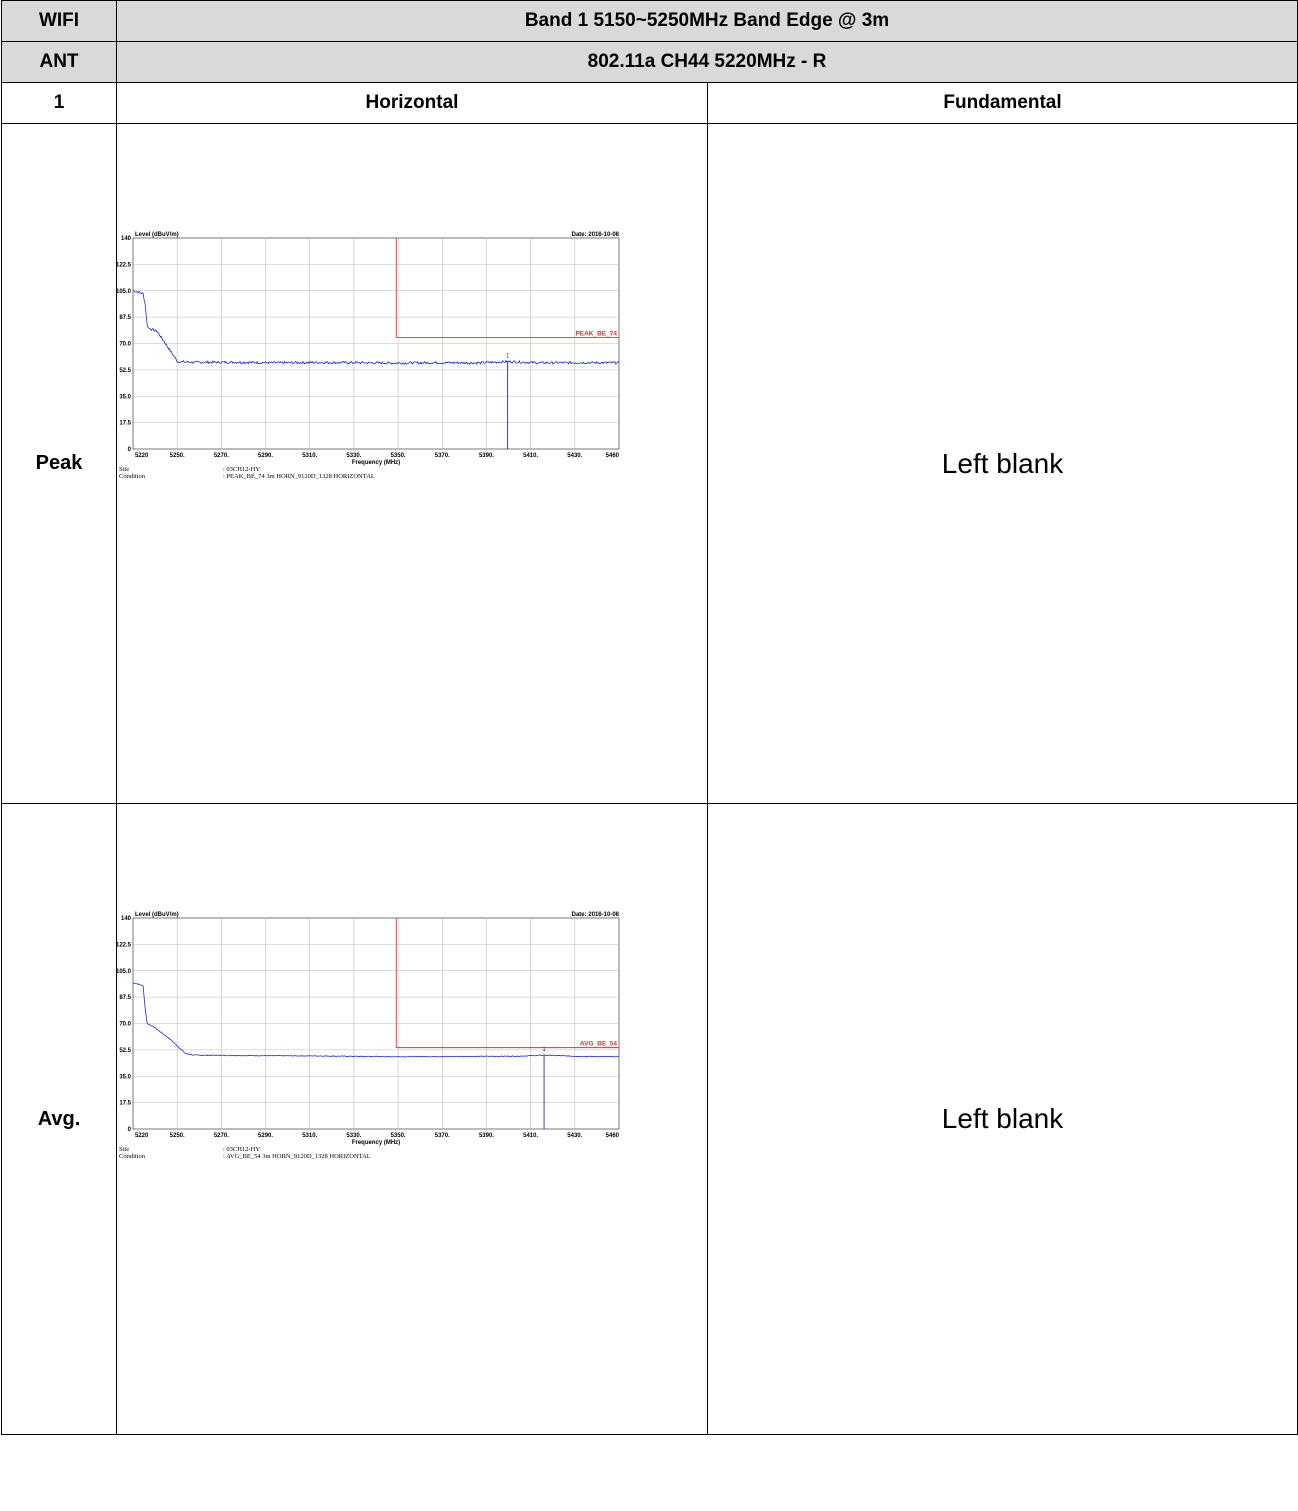  What do you see at coordinates (596, 333) in the screenshot?
I see `limit-label: PEAK_BE_74` at bounding box center [596, 333].